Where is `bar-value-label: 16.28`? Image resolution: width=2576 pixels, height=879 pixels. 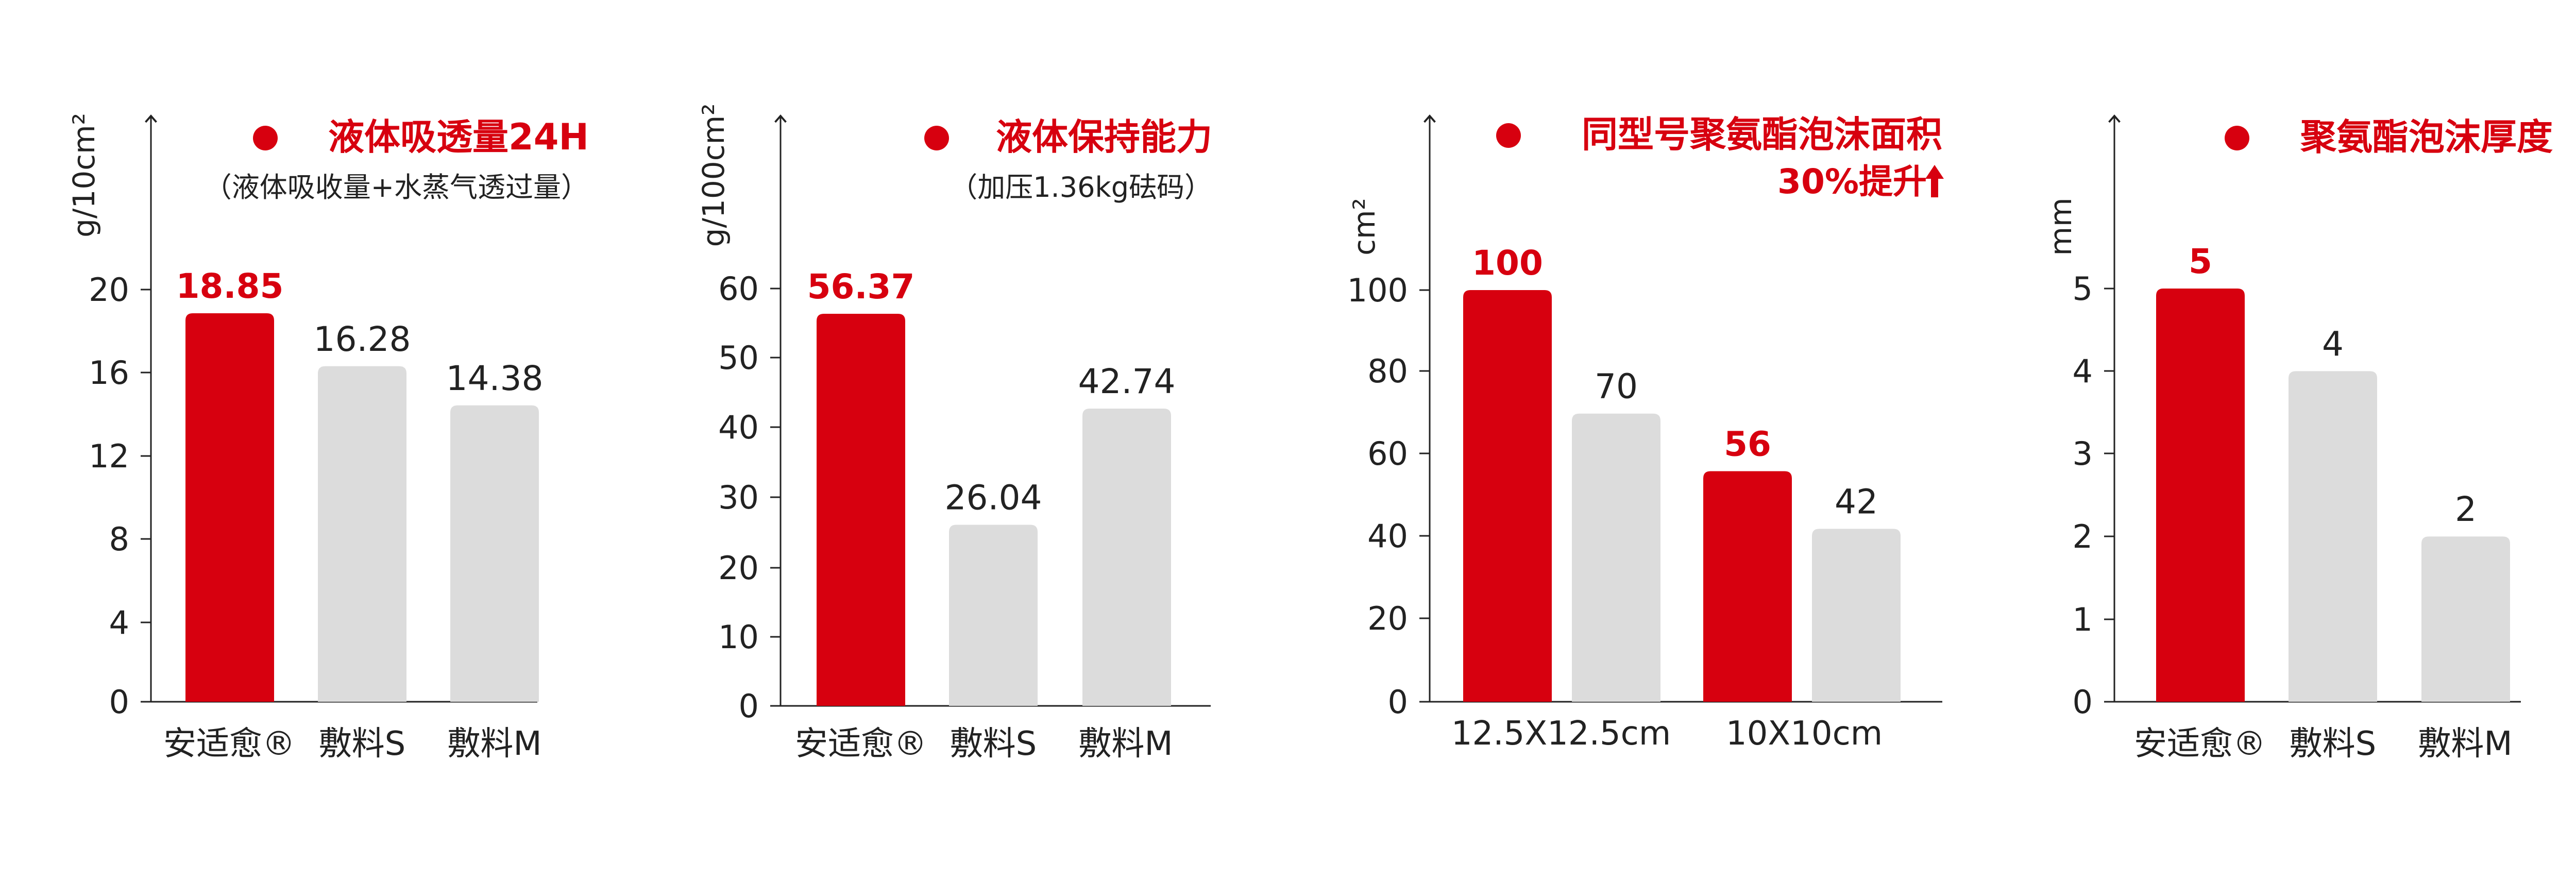 bar-value-label: 16.28 is located at coordinates (362, 339).